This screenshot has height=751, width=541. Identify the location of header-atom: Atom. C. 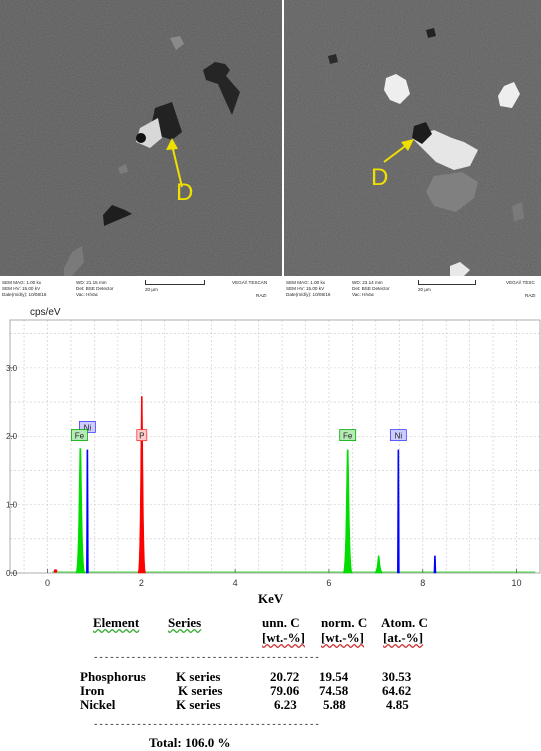
(404, 622).